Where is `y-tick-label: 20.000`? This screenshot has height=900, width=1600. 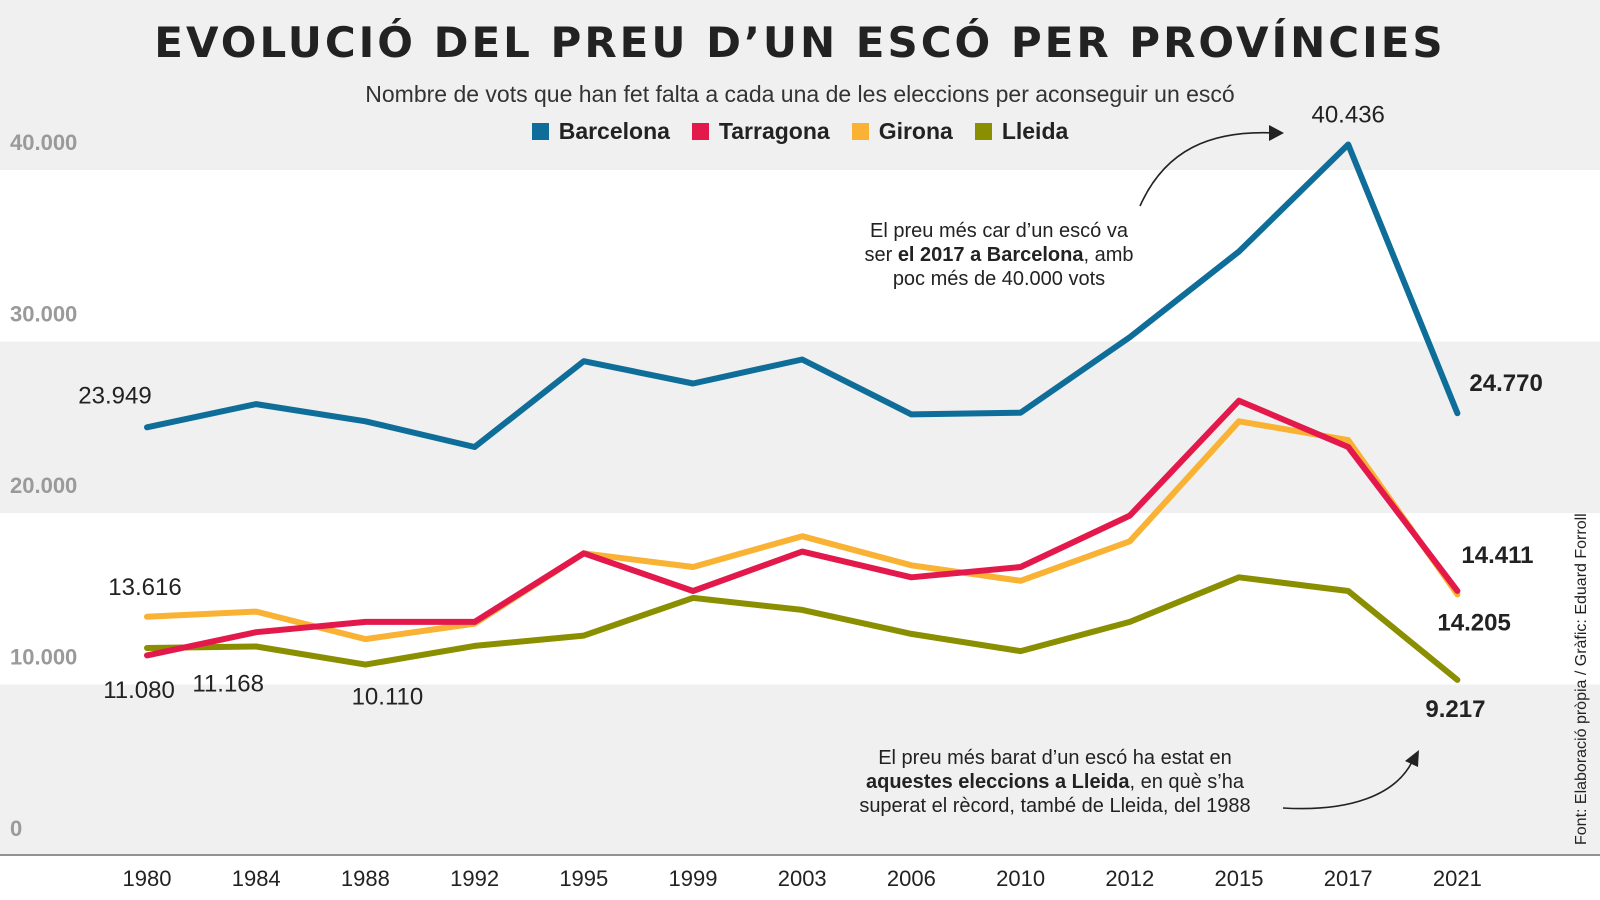
y-tick-label: 20.000 is located at coordinates (43, 485).